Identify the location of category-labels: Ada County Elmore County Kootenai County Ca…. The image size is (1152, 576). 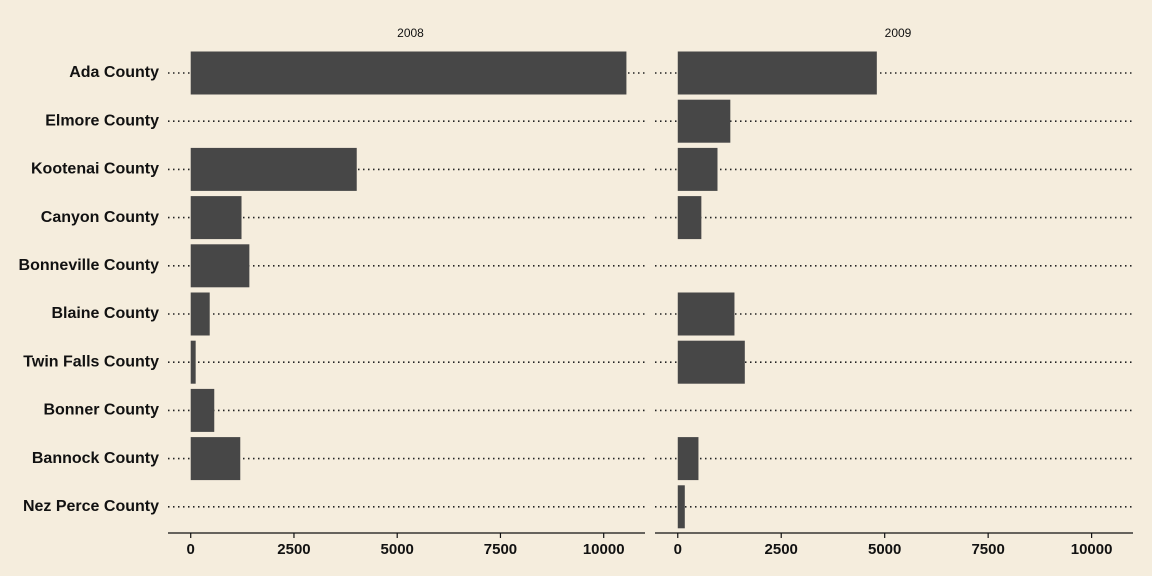
(89, 289).